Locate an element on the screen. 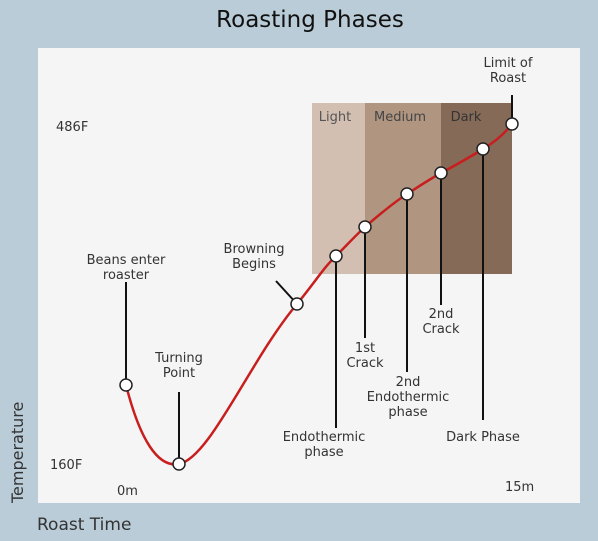  event-label: Browning Begins is located at coordinates (254, 257).